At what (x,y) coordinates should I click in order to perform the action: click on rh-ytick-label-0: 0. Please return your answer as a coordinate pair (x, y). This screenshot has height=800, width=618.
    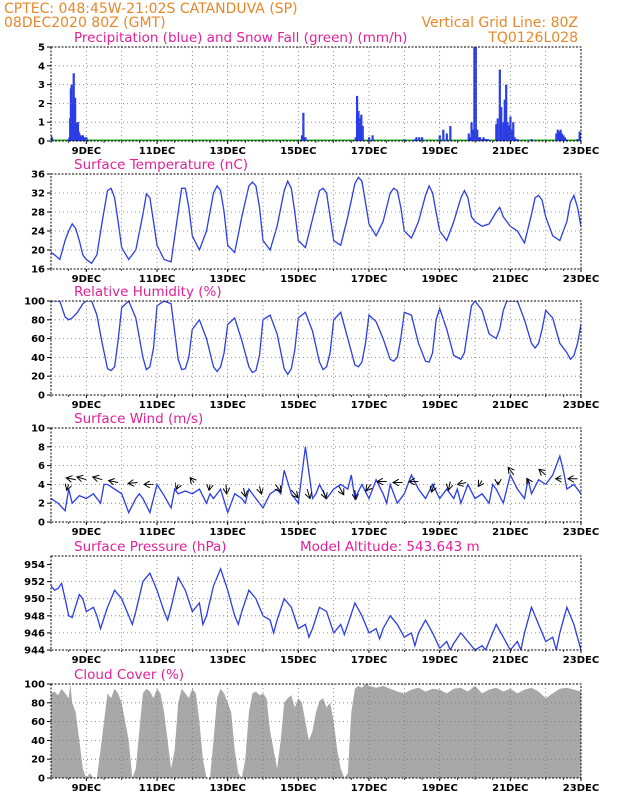
    Looking at the image, I should click on (41, 396).